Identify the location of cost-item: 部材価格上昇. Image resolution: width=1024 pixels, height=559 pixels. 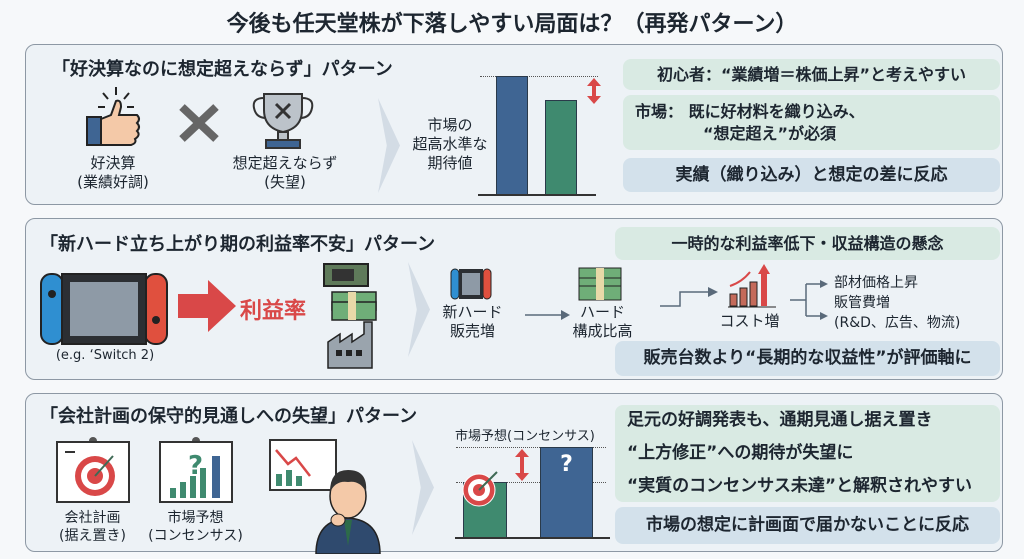
(876, 283).